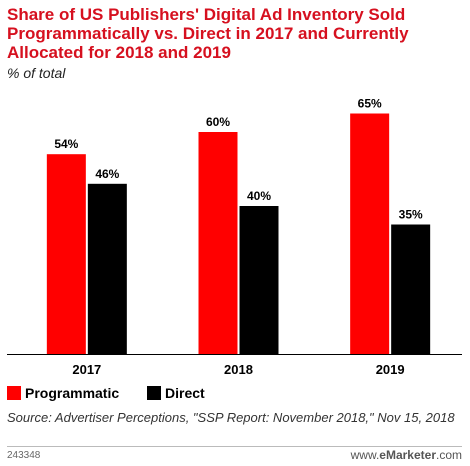 This screenshot has width=470, height=466. What do you see at coordinates (370, 233) in the screenshot?
I see `bar-programmatic-2019` at bounding box center [370, 233].